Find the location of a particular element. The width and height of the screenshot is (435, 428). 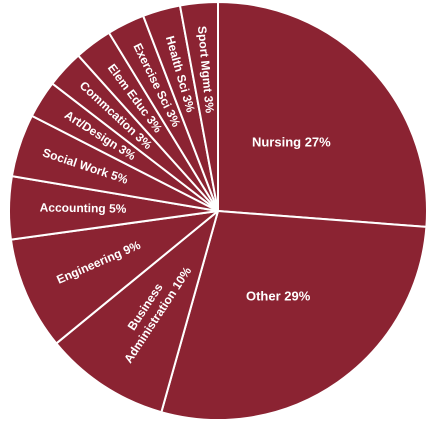

pie-label-other: Other 29% is located at coordinates (278, 295).